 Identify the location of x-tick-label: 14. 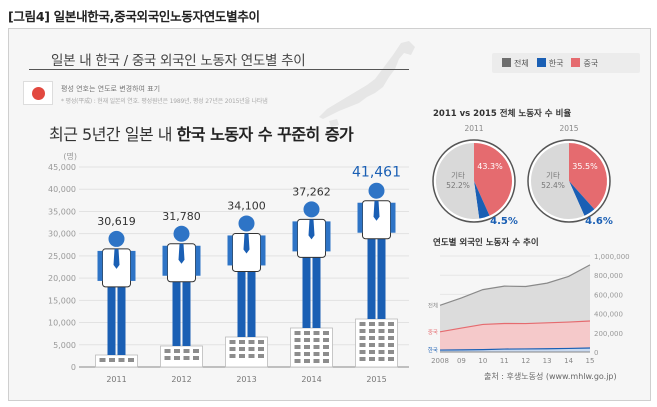
(568, 361).